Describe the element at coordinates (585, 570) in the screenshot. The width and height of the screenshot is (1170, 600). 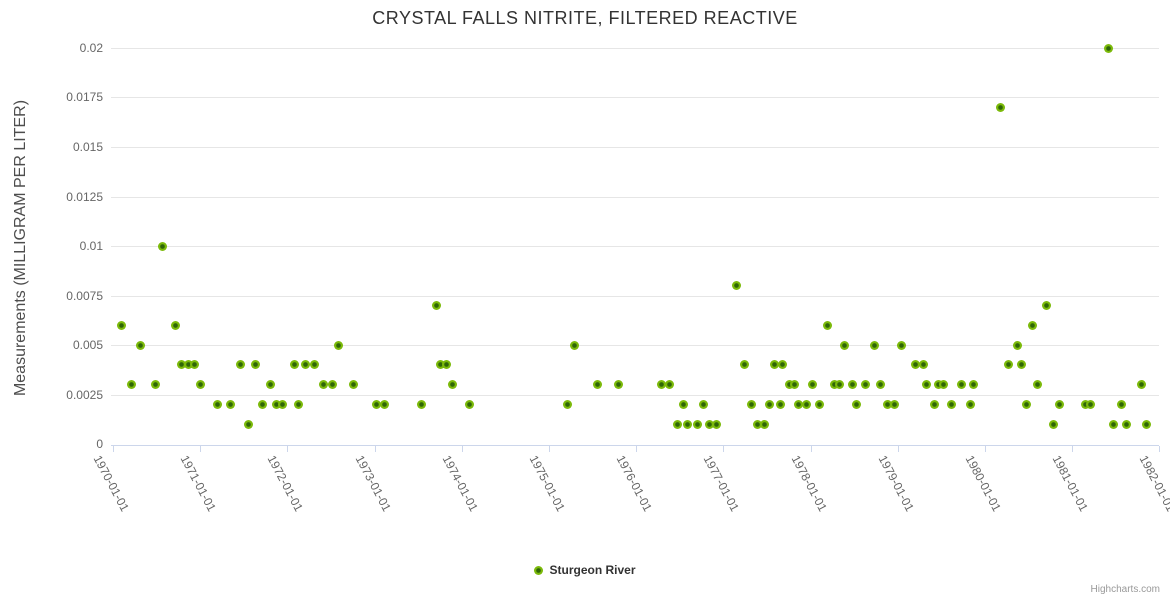
I see `legend-item-sturgeon-river: Sturgeon River` at that location.